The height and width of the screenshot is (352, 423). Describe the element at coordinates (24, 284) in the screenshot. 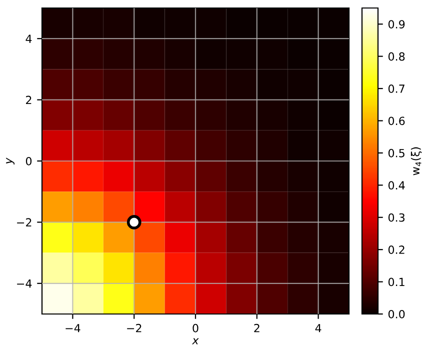

I see `y-tick-label: −4` at that location.